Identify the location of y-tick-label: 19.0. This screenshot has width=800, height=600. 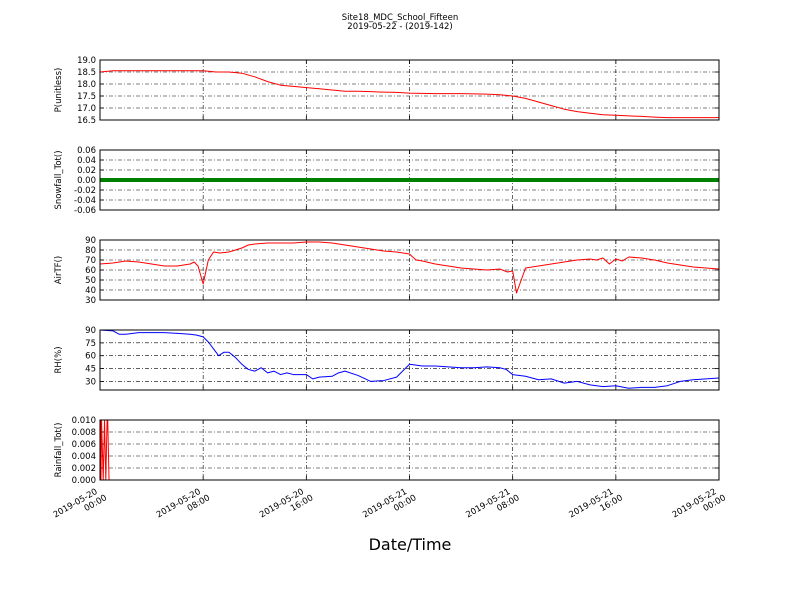
(86, 61).